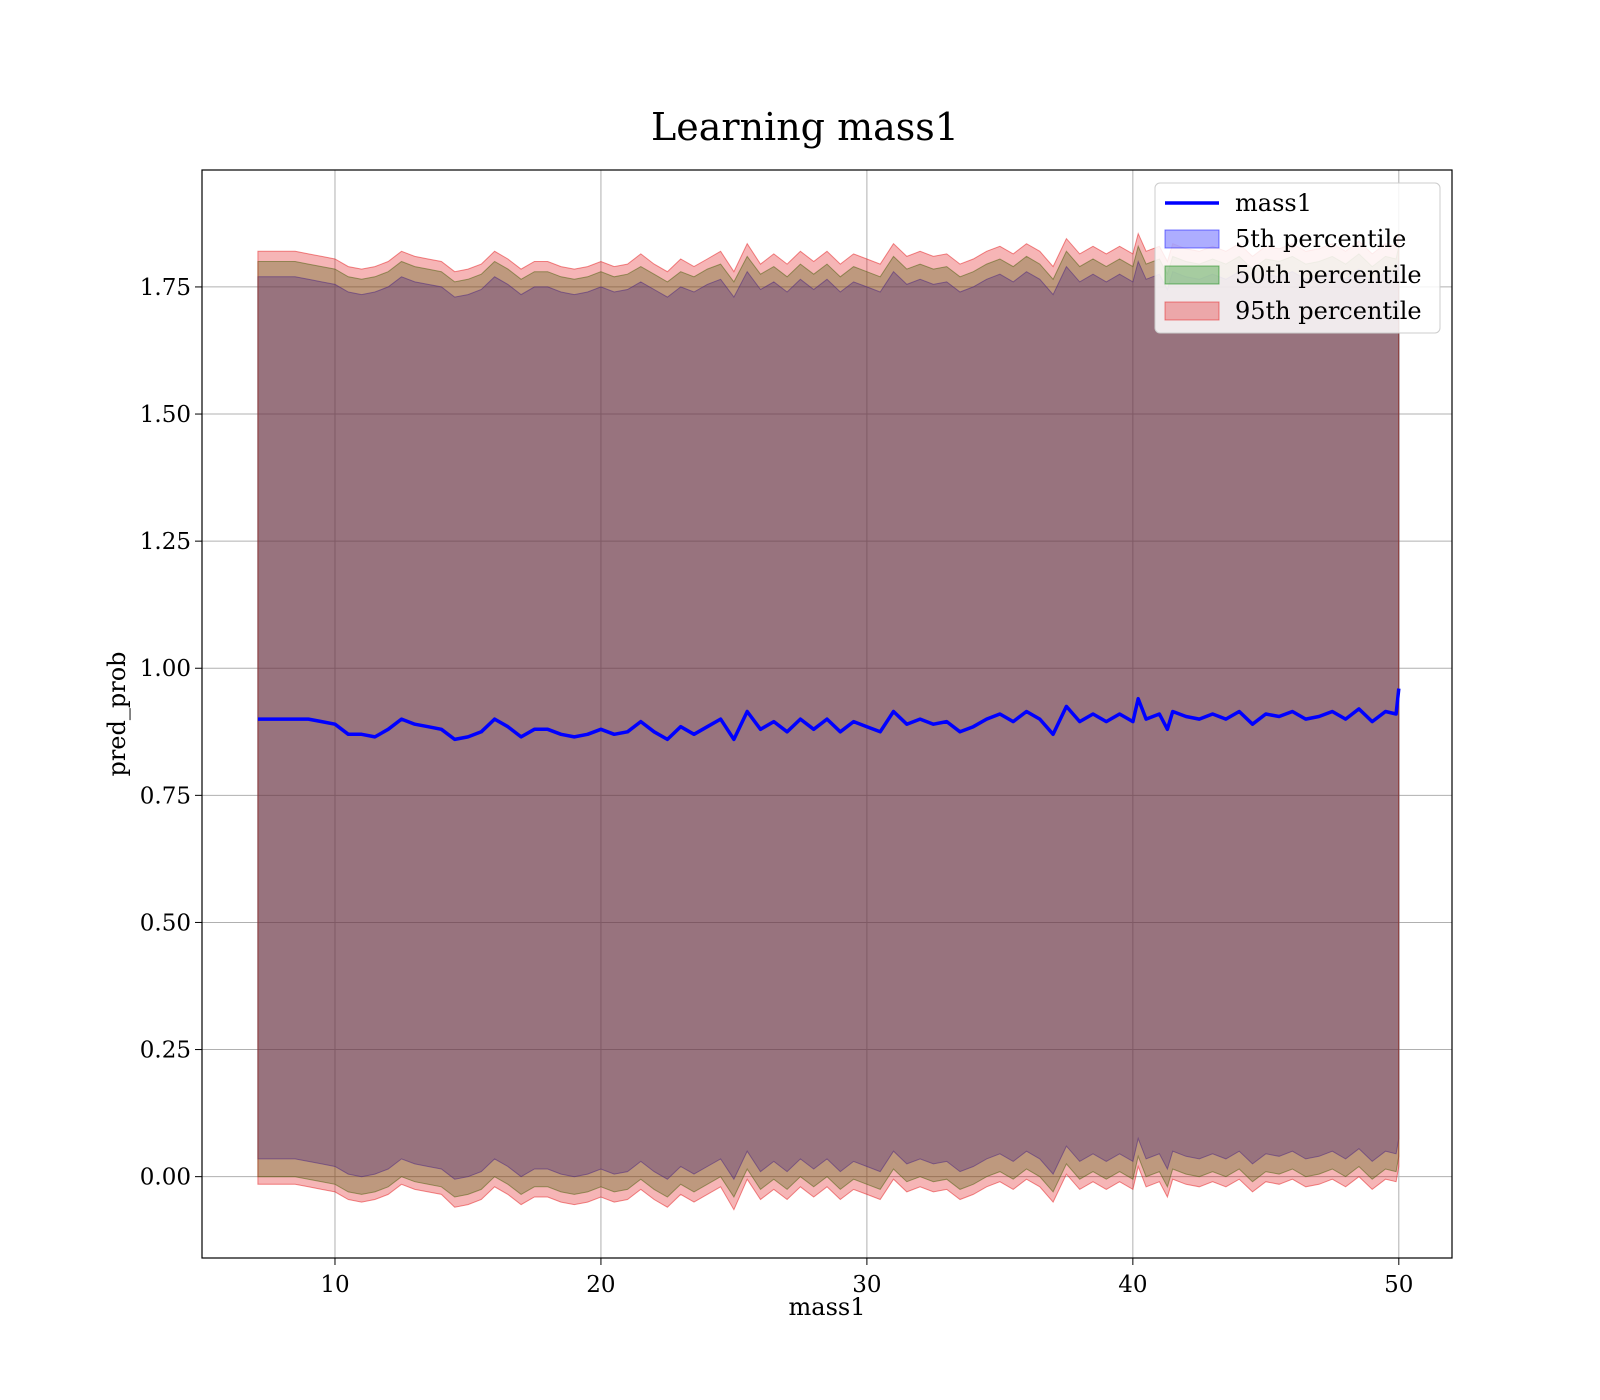 The image size is (1600, 1400). I want to click on legend-label: mass1, so click(1273, 203).